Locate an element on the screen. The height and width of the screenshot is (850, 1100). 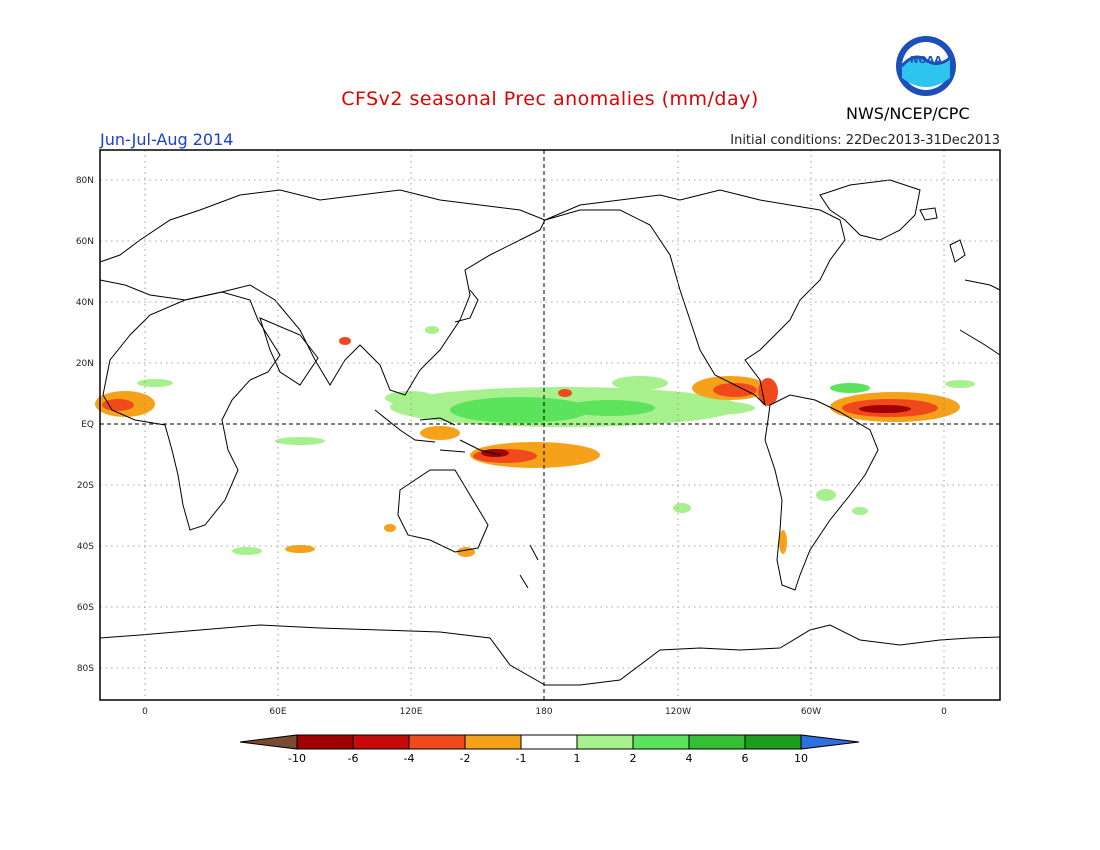
anomaly-westpac-dry is located at coordinates (495, 453).